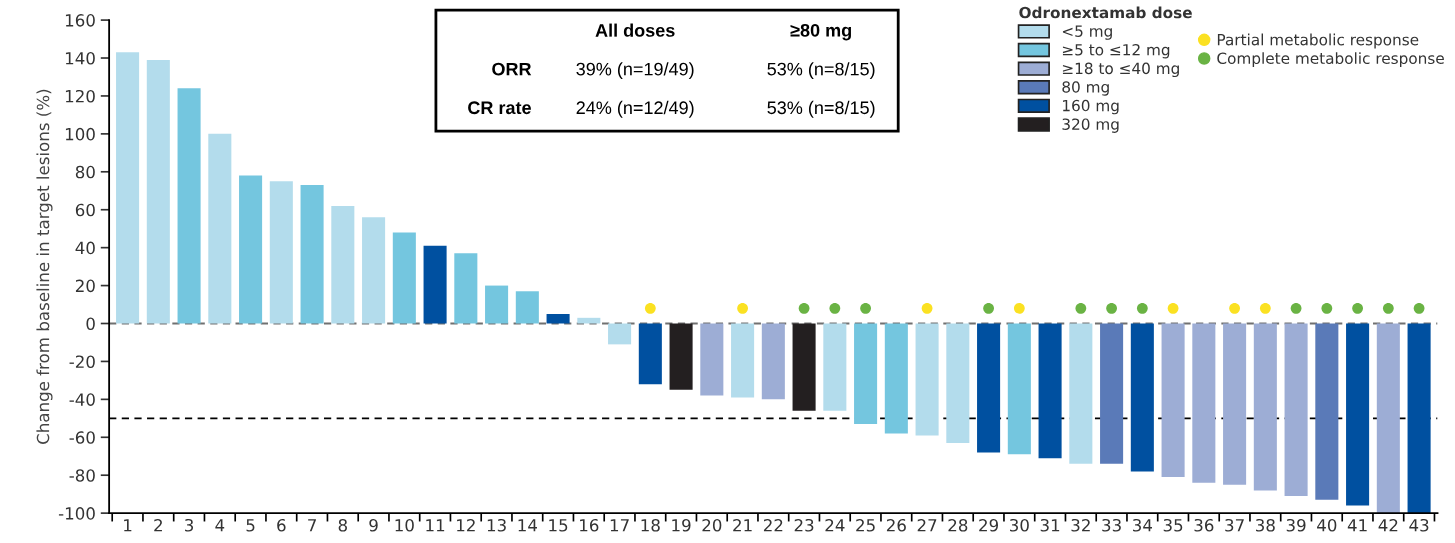 The image size is (1455, 543). I want to click on x-tick-label: 15, so click(558, 525).